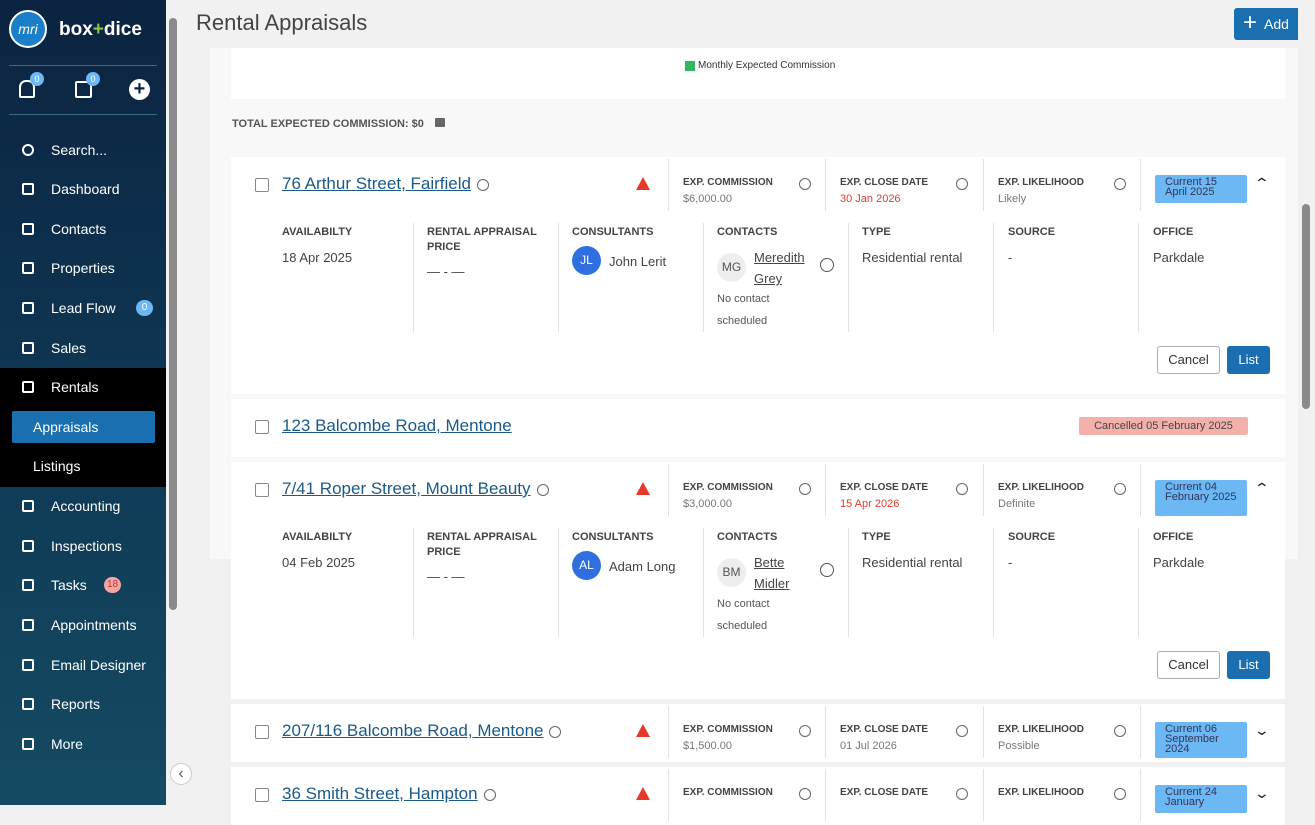  I want to click on nav-item: Listings, so click(57, 466).